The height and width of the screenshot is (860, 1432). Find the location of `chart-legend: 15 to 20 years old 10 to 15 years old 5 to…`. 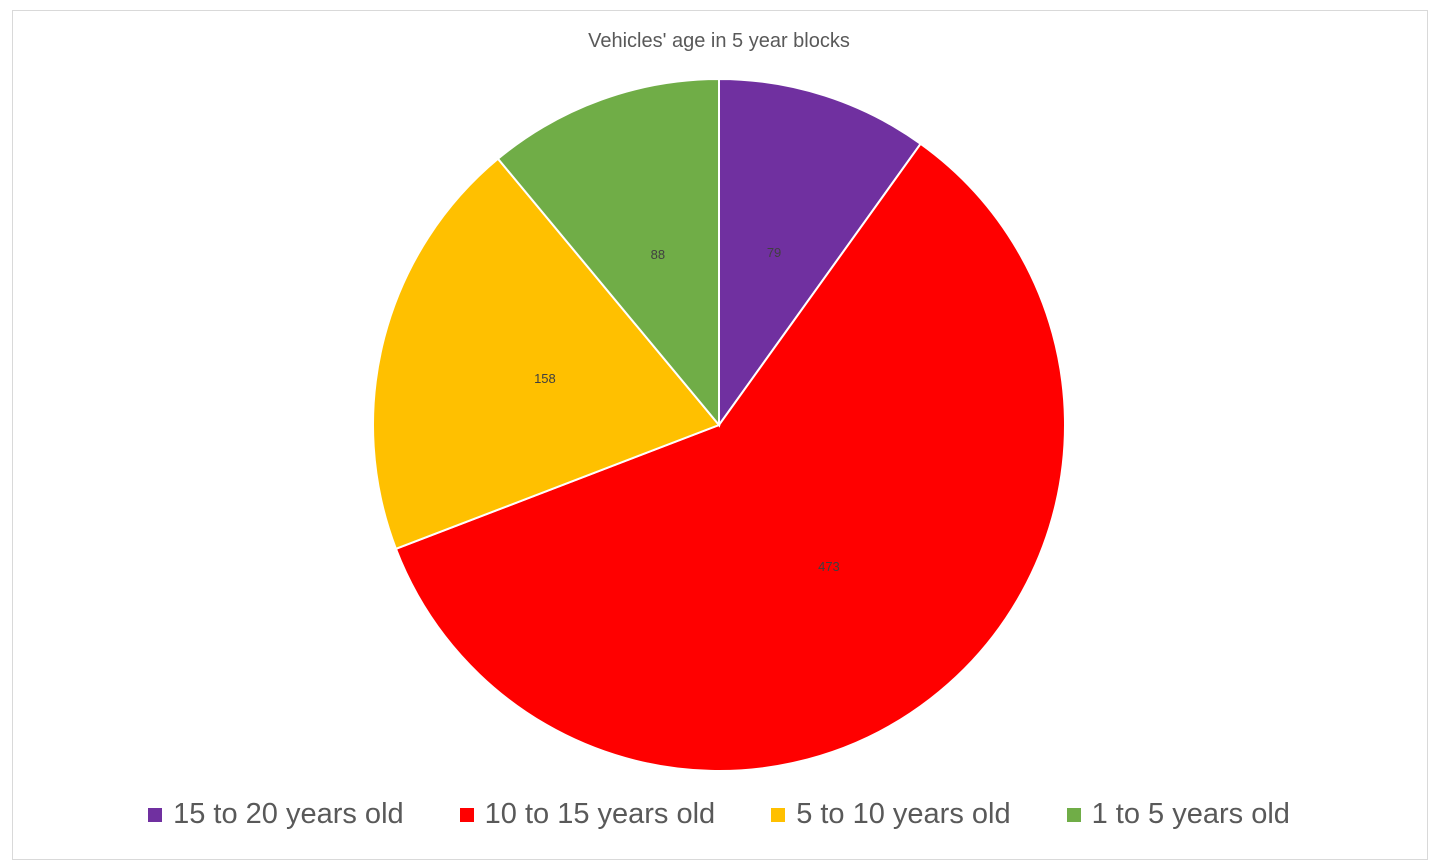

chart-legend: 15 to 20 years old 10 to 15 years old 5 to… is located at coordinates (716, 814).